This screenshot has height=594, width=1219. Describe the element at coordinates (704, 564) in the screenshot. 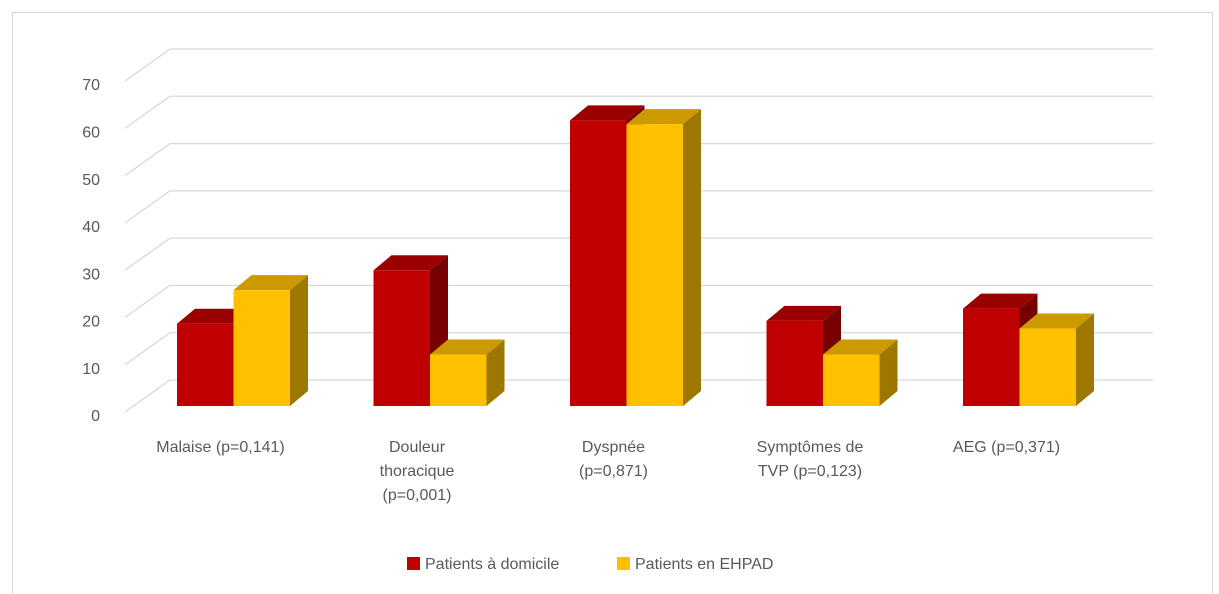

I see `legend-label: Patients en EHPAD` at that location.